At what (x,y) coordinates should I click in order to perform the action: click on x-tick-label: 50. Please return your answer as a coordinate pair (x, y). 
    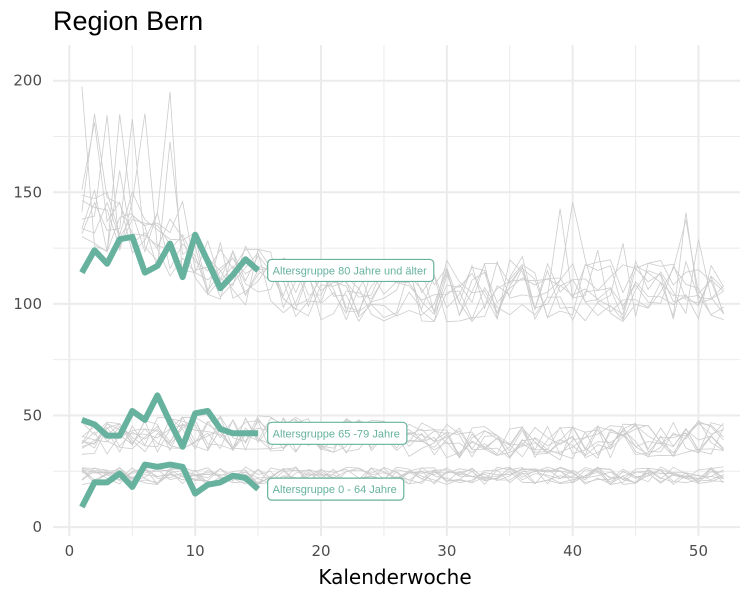
    Looking at the image, I should click on (698, 551).